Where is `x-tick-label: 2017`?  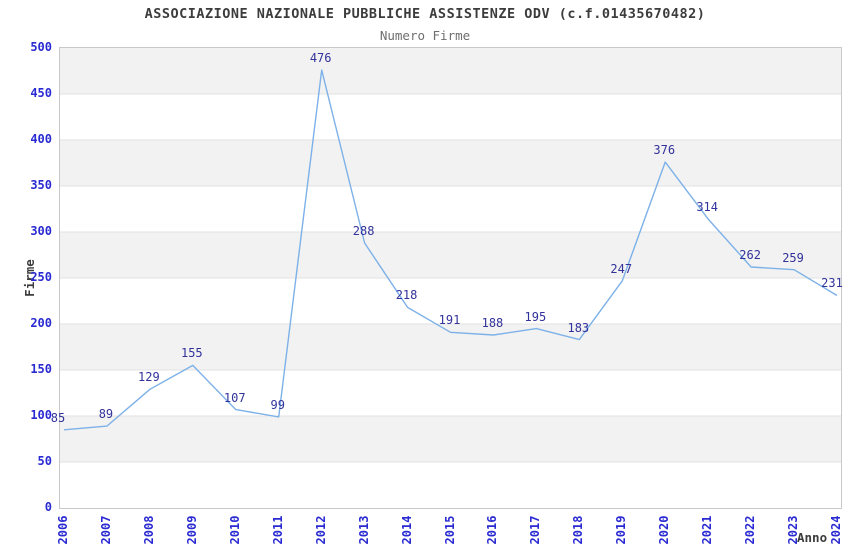 x-tick-label: 2017 is located at coordinates (535, 530).